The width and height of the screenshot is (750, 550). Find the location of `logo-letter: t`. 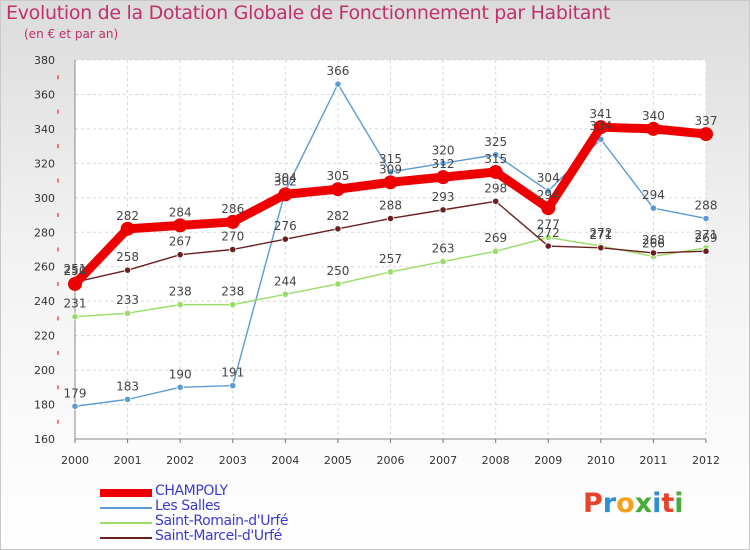

logo-letter: t is located at coordinates (668, 503).